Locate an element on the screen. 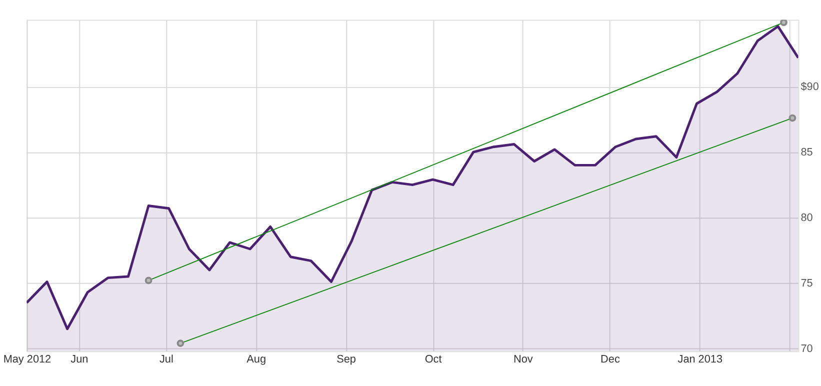 The height and width of the screenshot is (386, 821). x-tick-label: Oct is located at coordinates (433, 360).